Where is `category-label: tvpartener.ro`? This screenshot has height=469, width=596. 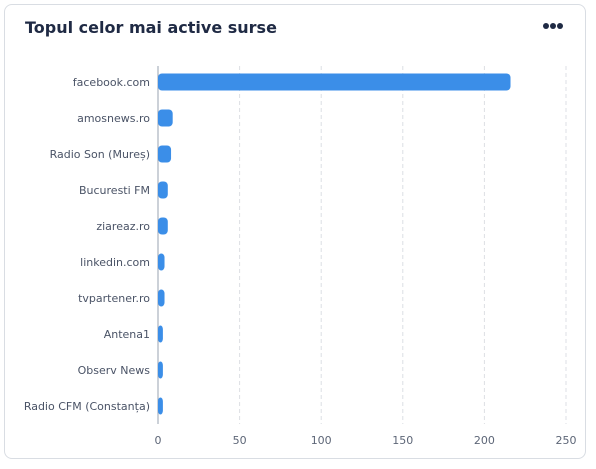 category-label: tvpartener.ro is located at coordinates (114, 298).